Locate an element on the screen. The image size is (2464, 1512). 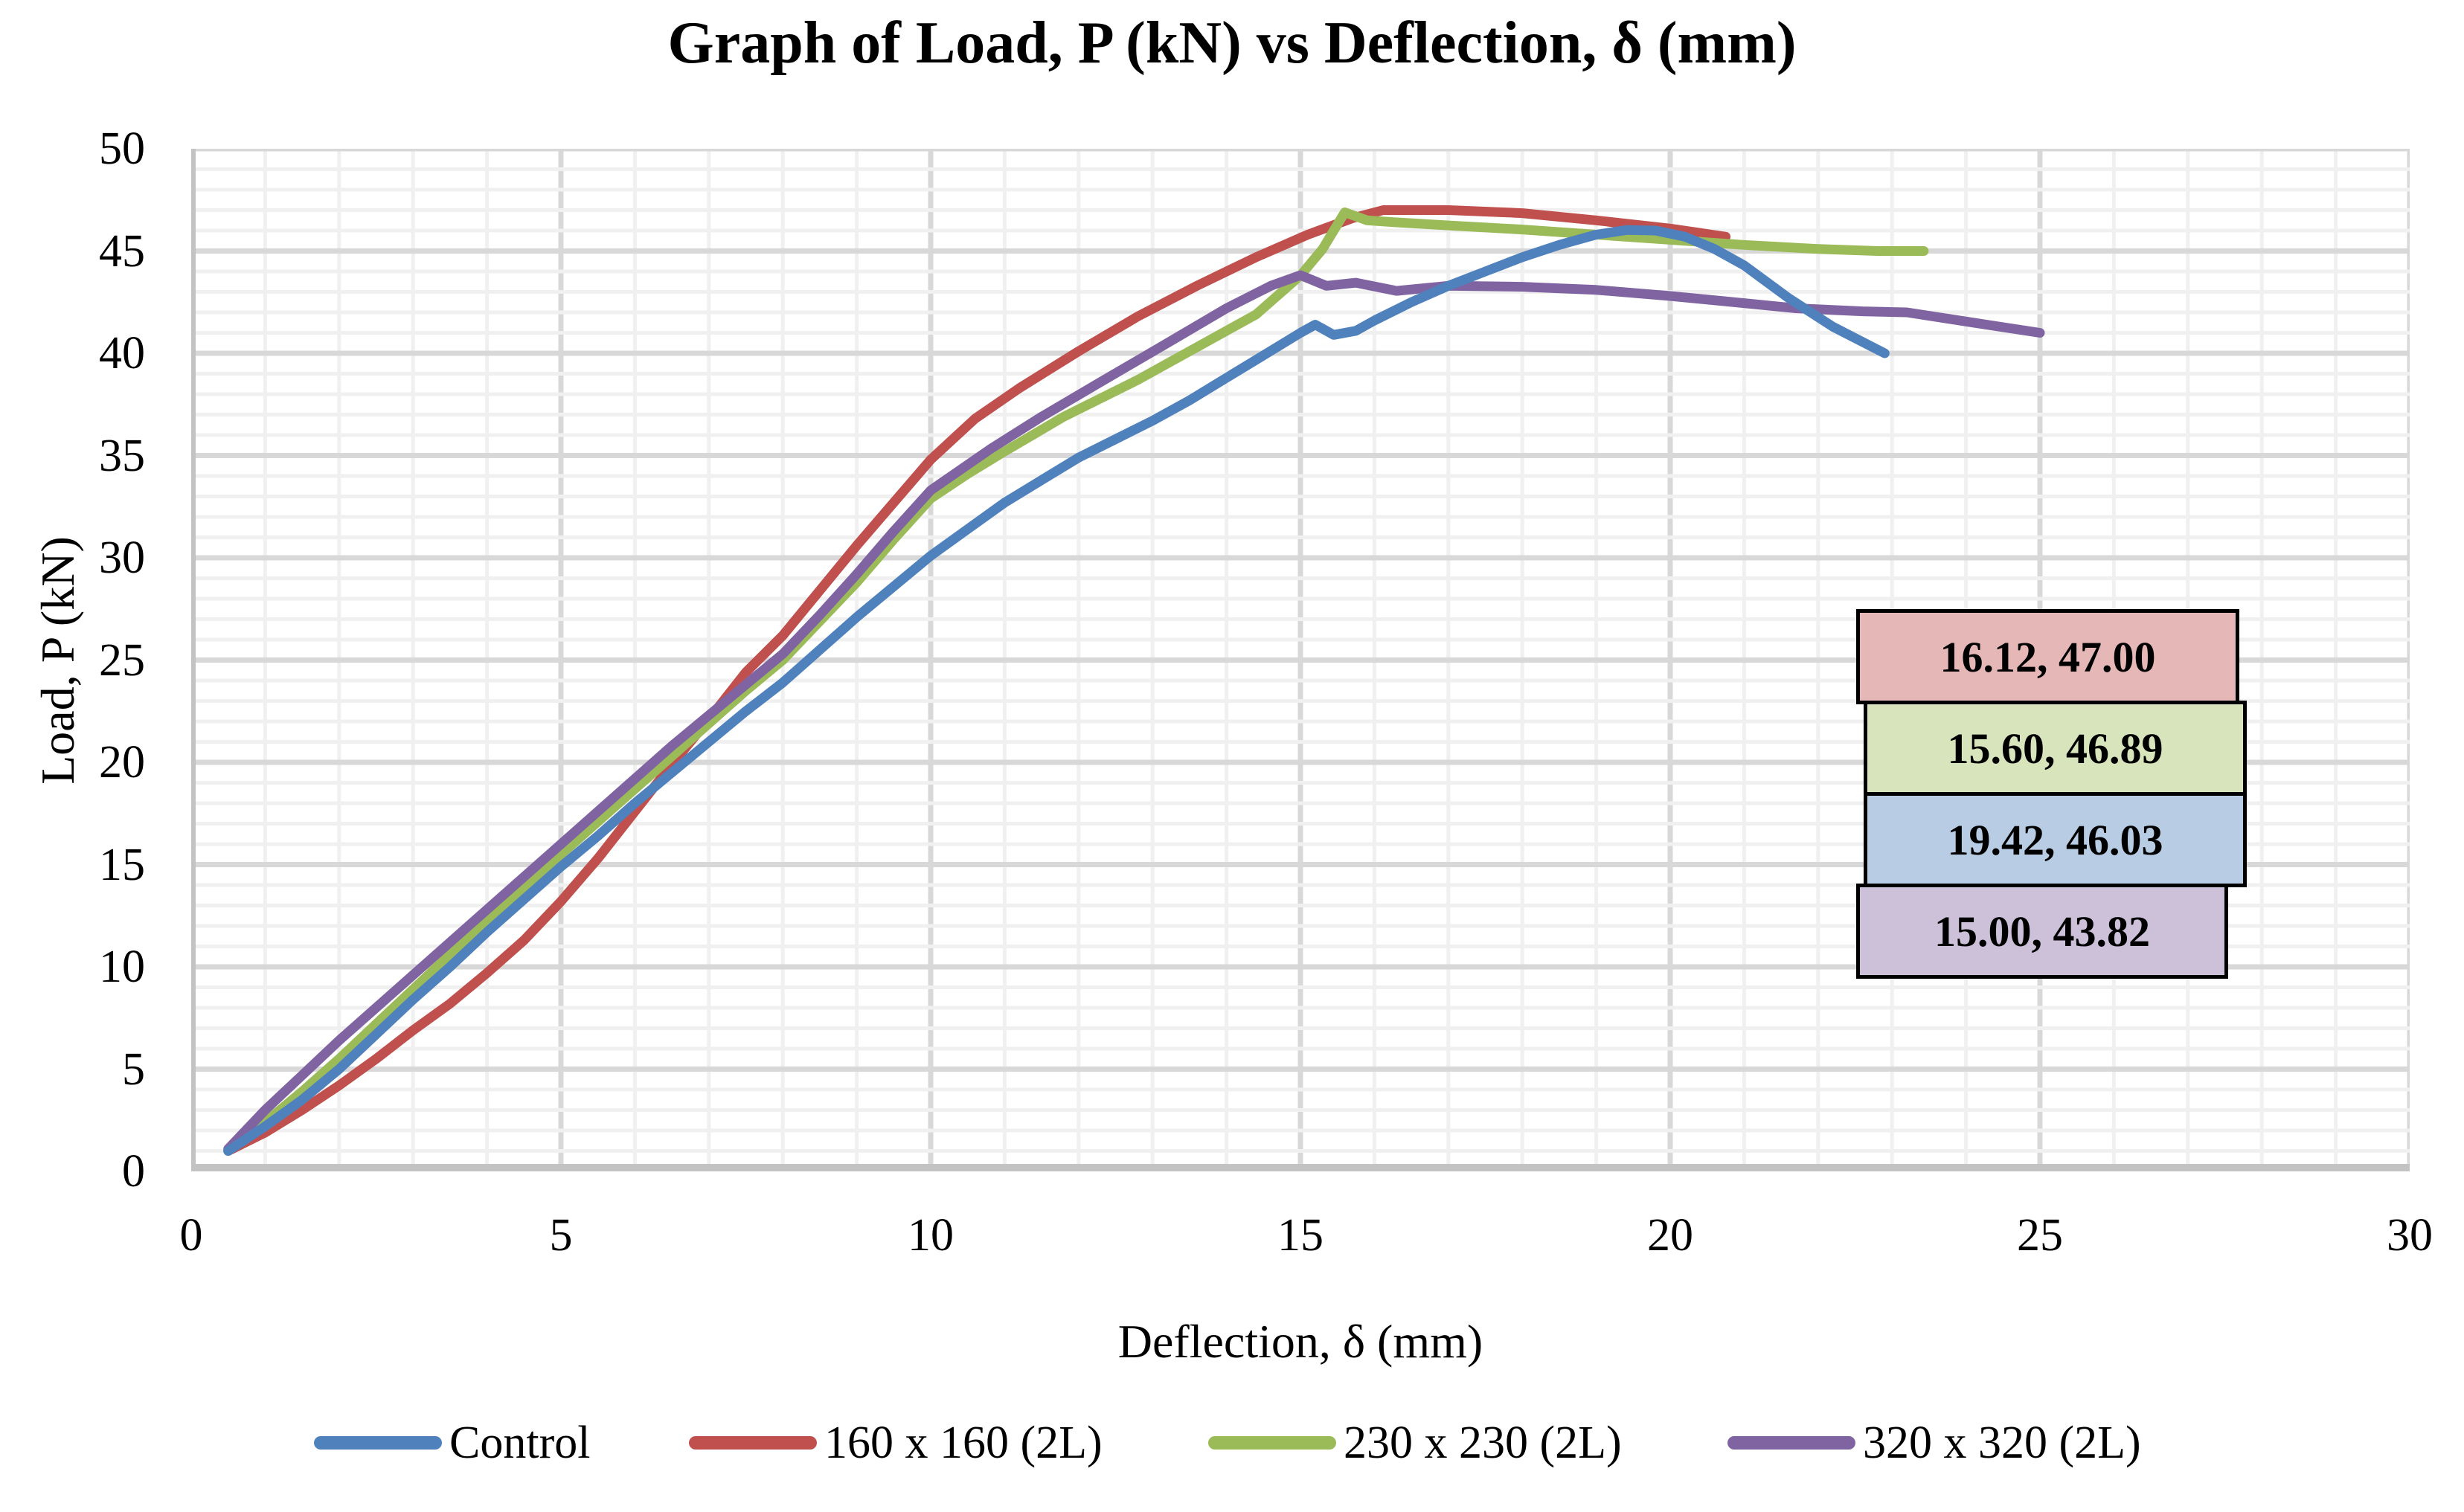
legend-label-control: Control is located at coordinates (520, 1443).